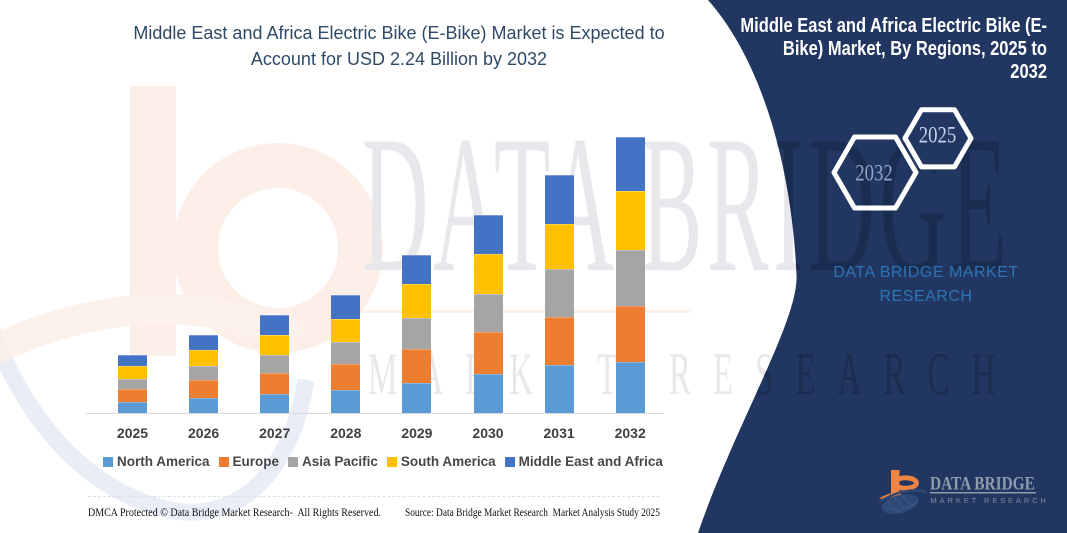 The height and width of the screenshot is (533, 1067). I want to click on svg-text: DATA BRIDGE, so click(982, 483).